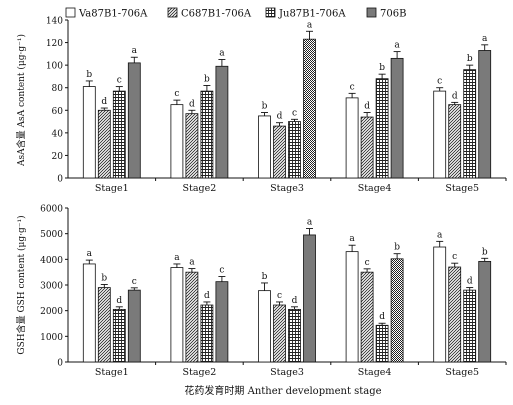  Describe the element at coordinates (113, 14) in the screenshot. I see `legend-label: Va87B1-706A` at that location.